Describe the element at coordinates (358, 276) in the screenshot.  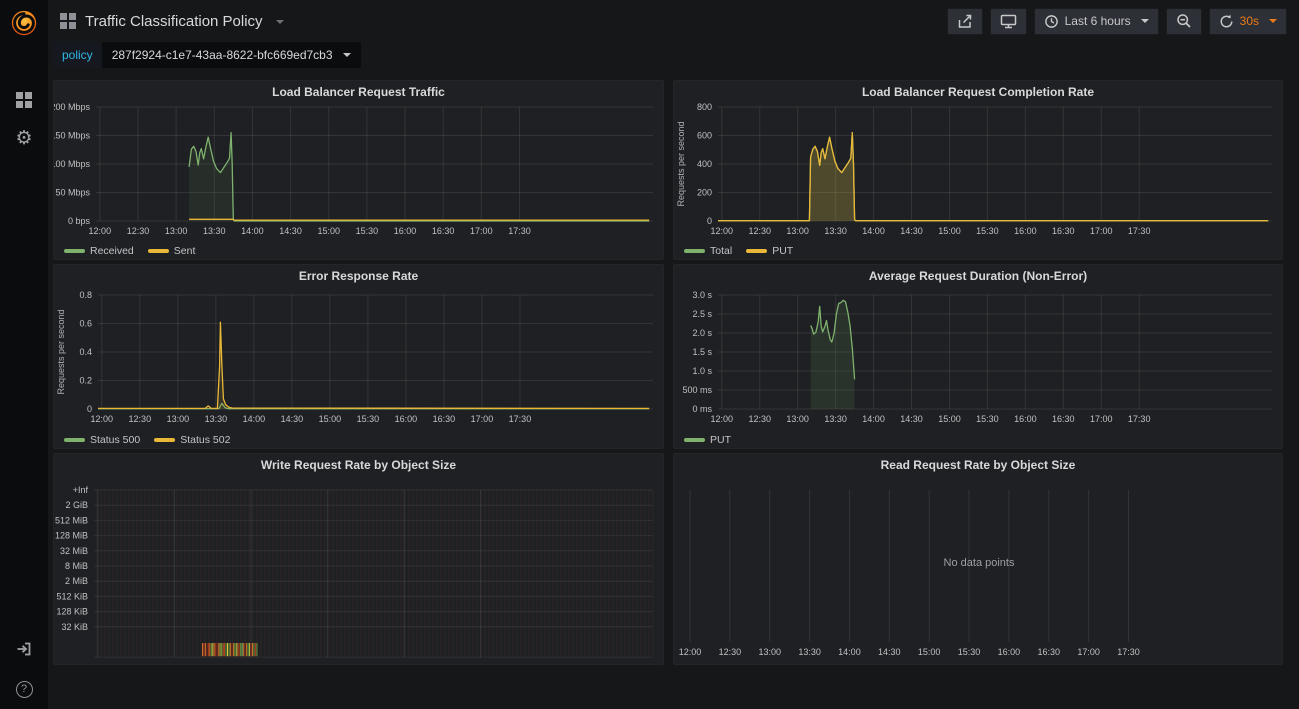
I see `panel-title: Error Response Rate` at that location.